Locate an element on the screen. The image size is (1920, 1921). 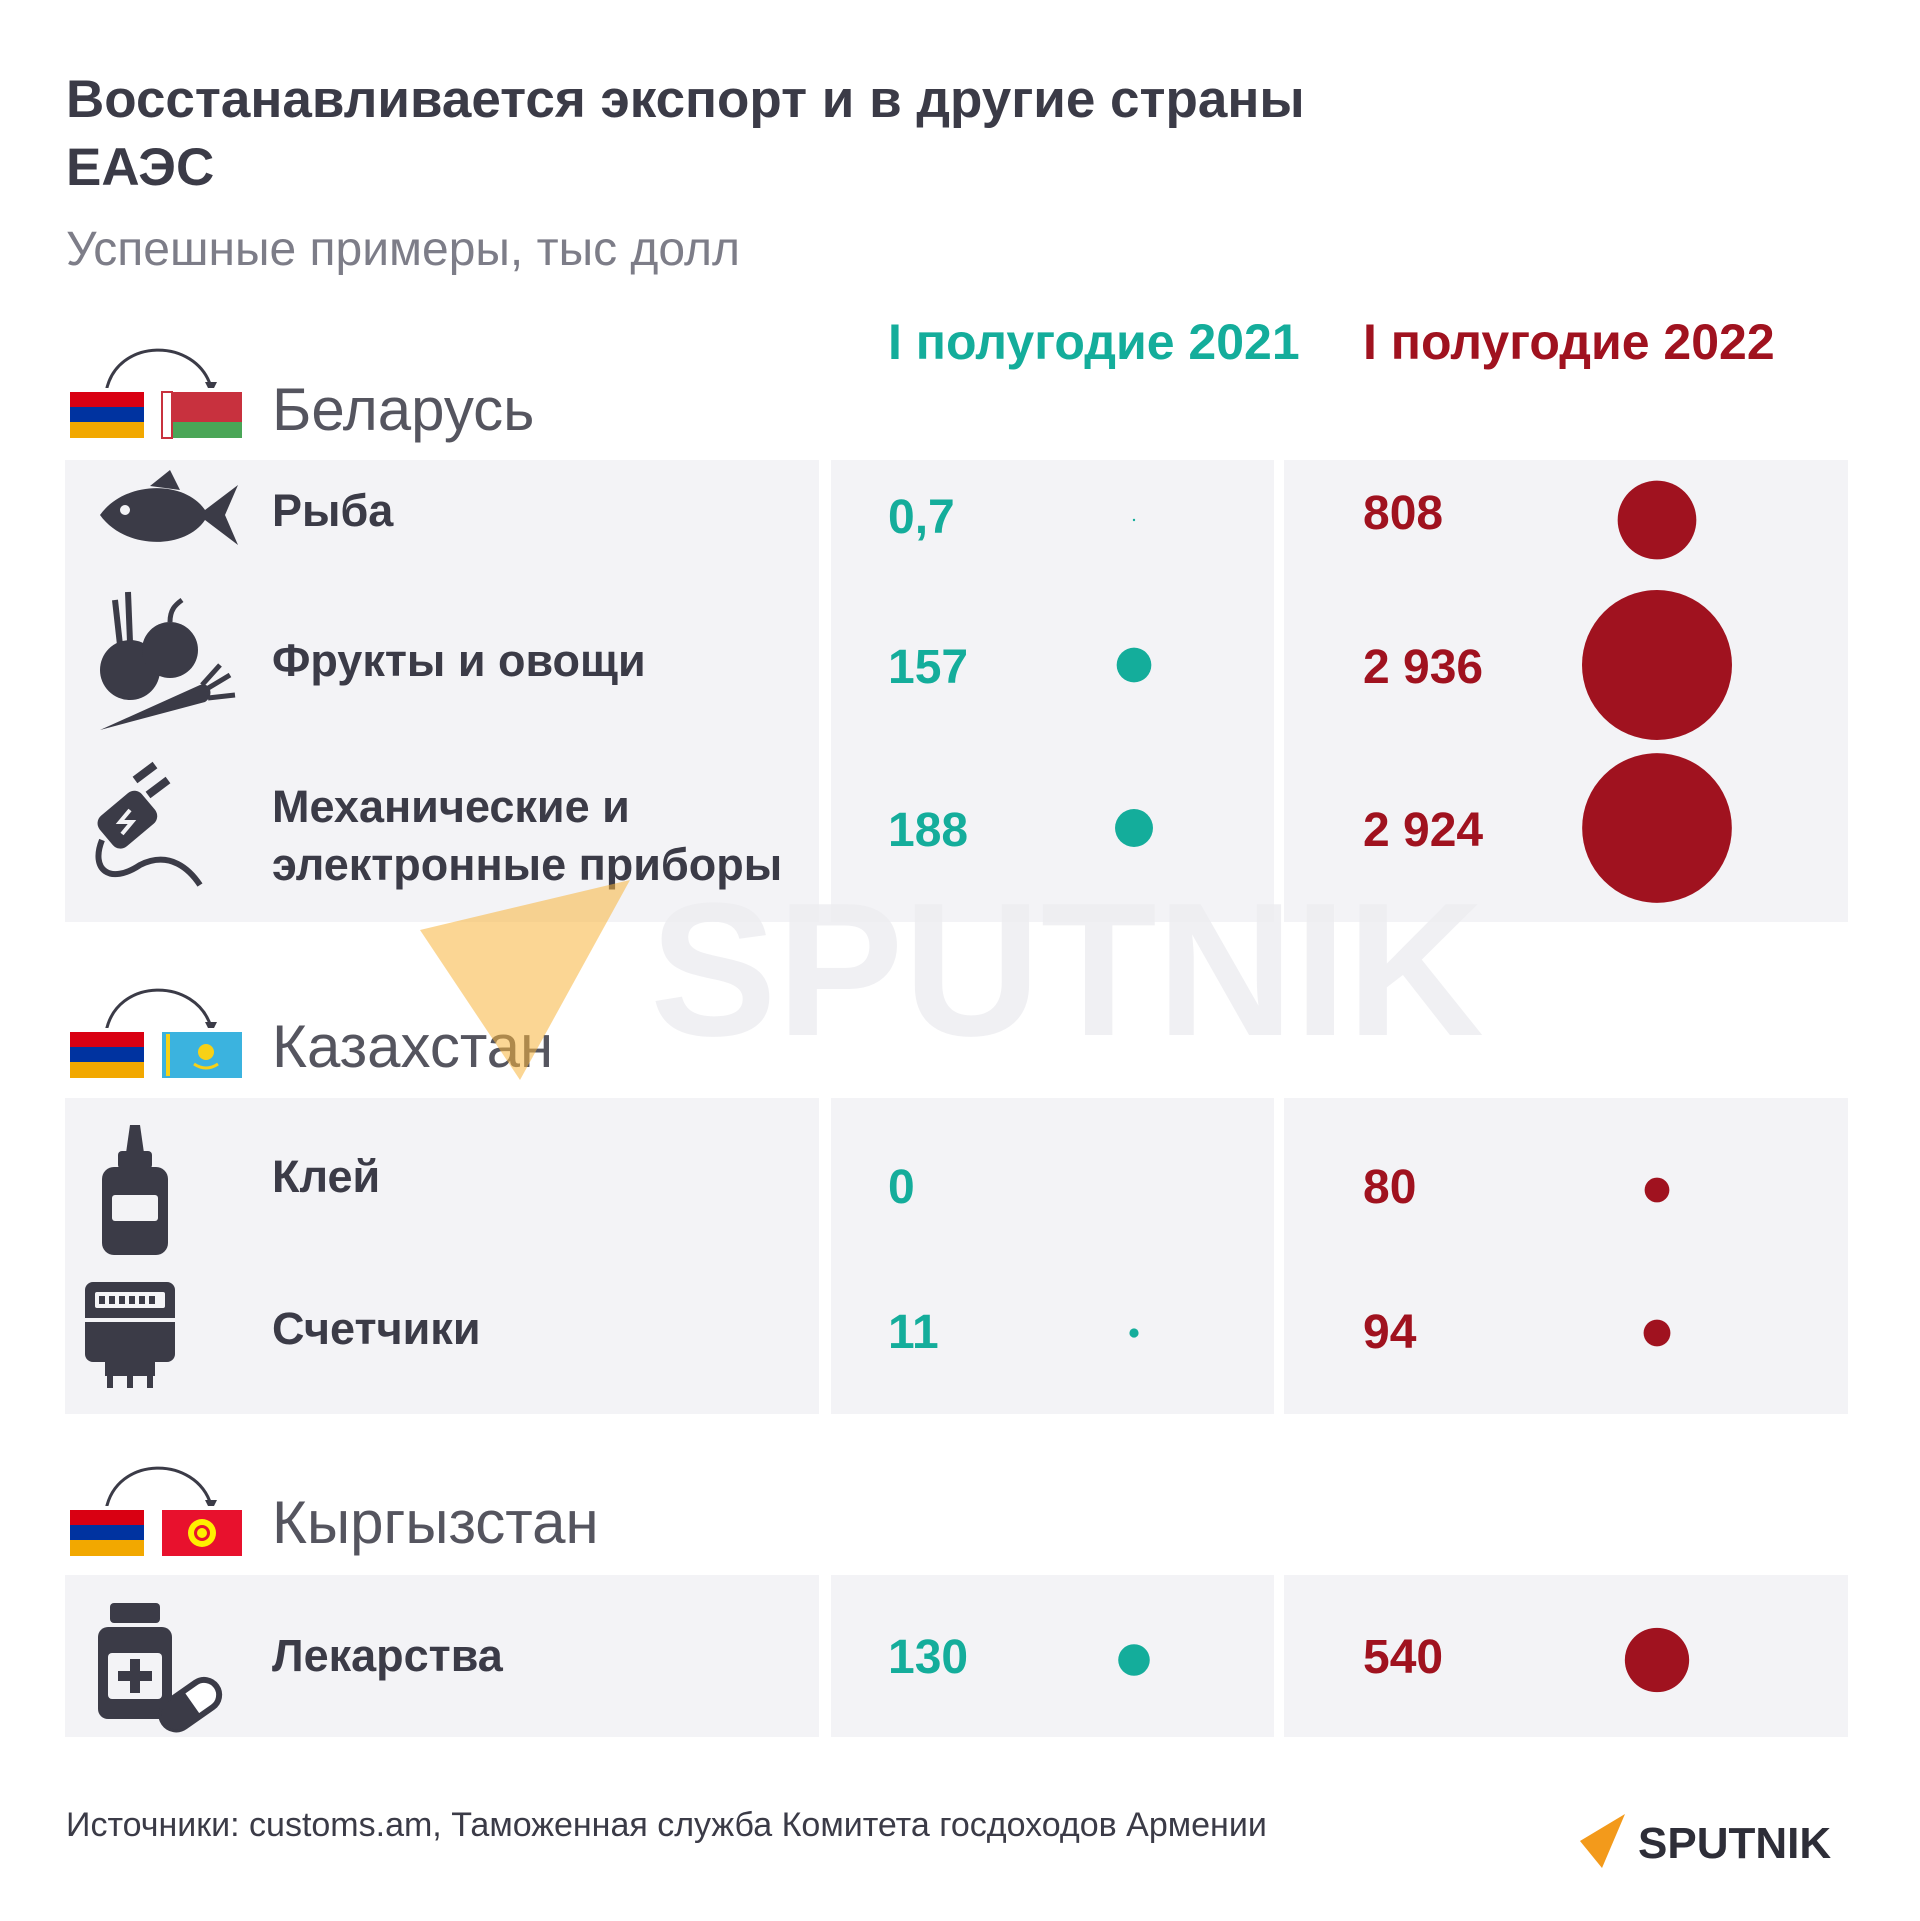
item-label: Клей is located at coordinates (326, 1176).